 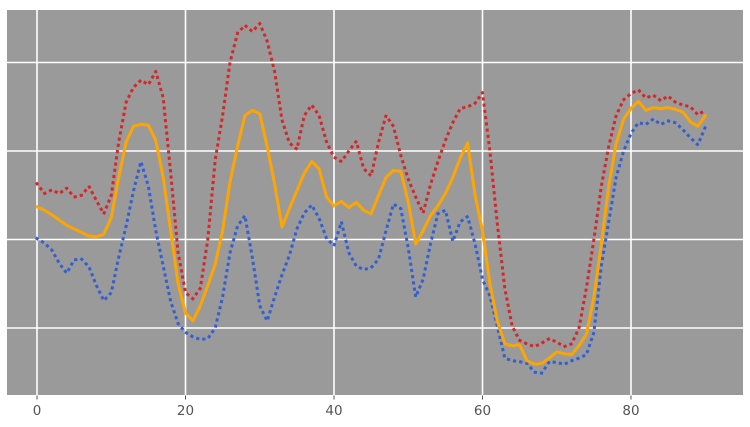 What do you see at coordinates (630, 411) in the screenshot?
I see `x-tick-label: 80` at bounding box center [630, 411].